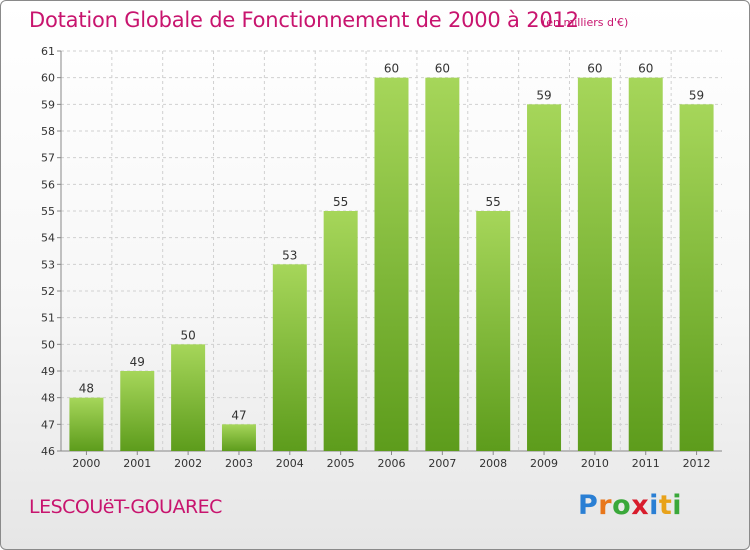  What do you see at coordinates (48, 131) in the screenshot?
I see `y-tick-label: 58` at bounding box center [48, 131].